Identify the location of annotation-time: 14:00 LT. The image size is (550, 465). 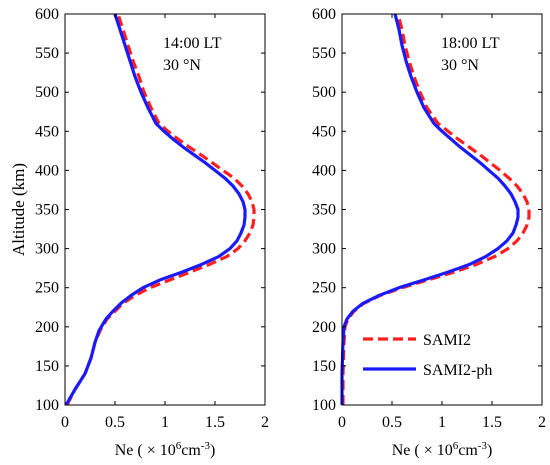
(192, 43).